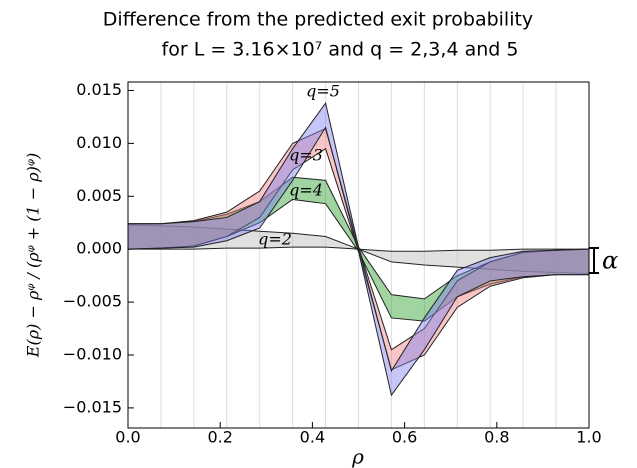 The height and width of the screenshot is (468, 637). I want to click on y-tick-label: −0.015, so click(92, 406).